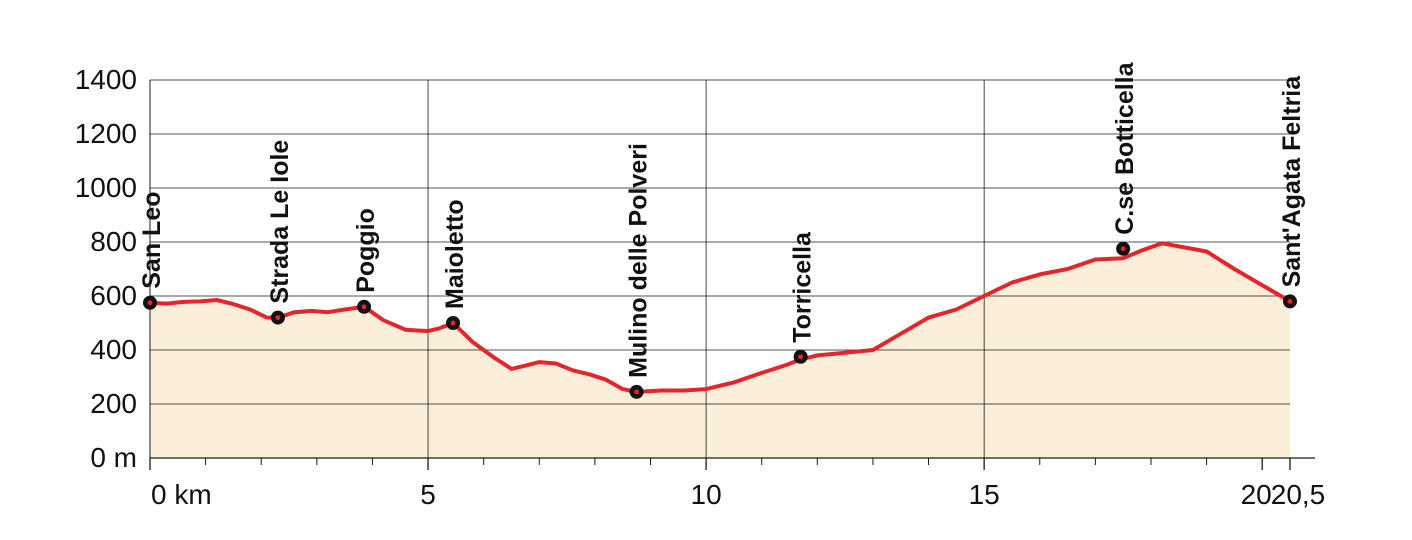  I want to click on x-tick-label: 15, so click(984, 494).